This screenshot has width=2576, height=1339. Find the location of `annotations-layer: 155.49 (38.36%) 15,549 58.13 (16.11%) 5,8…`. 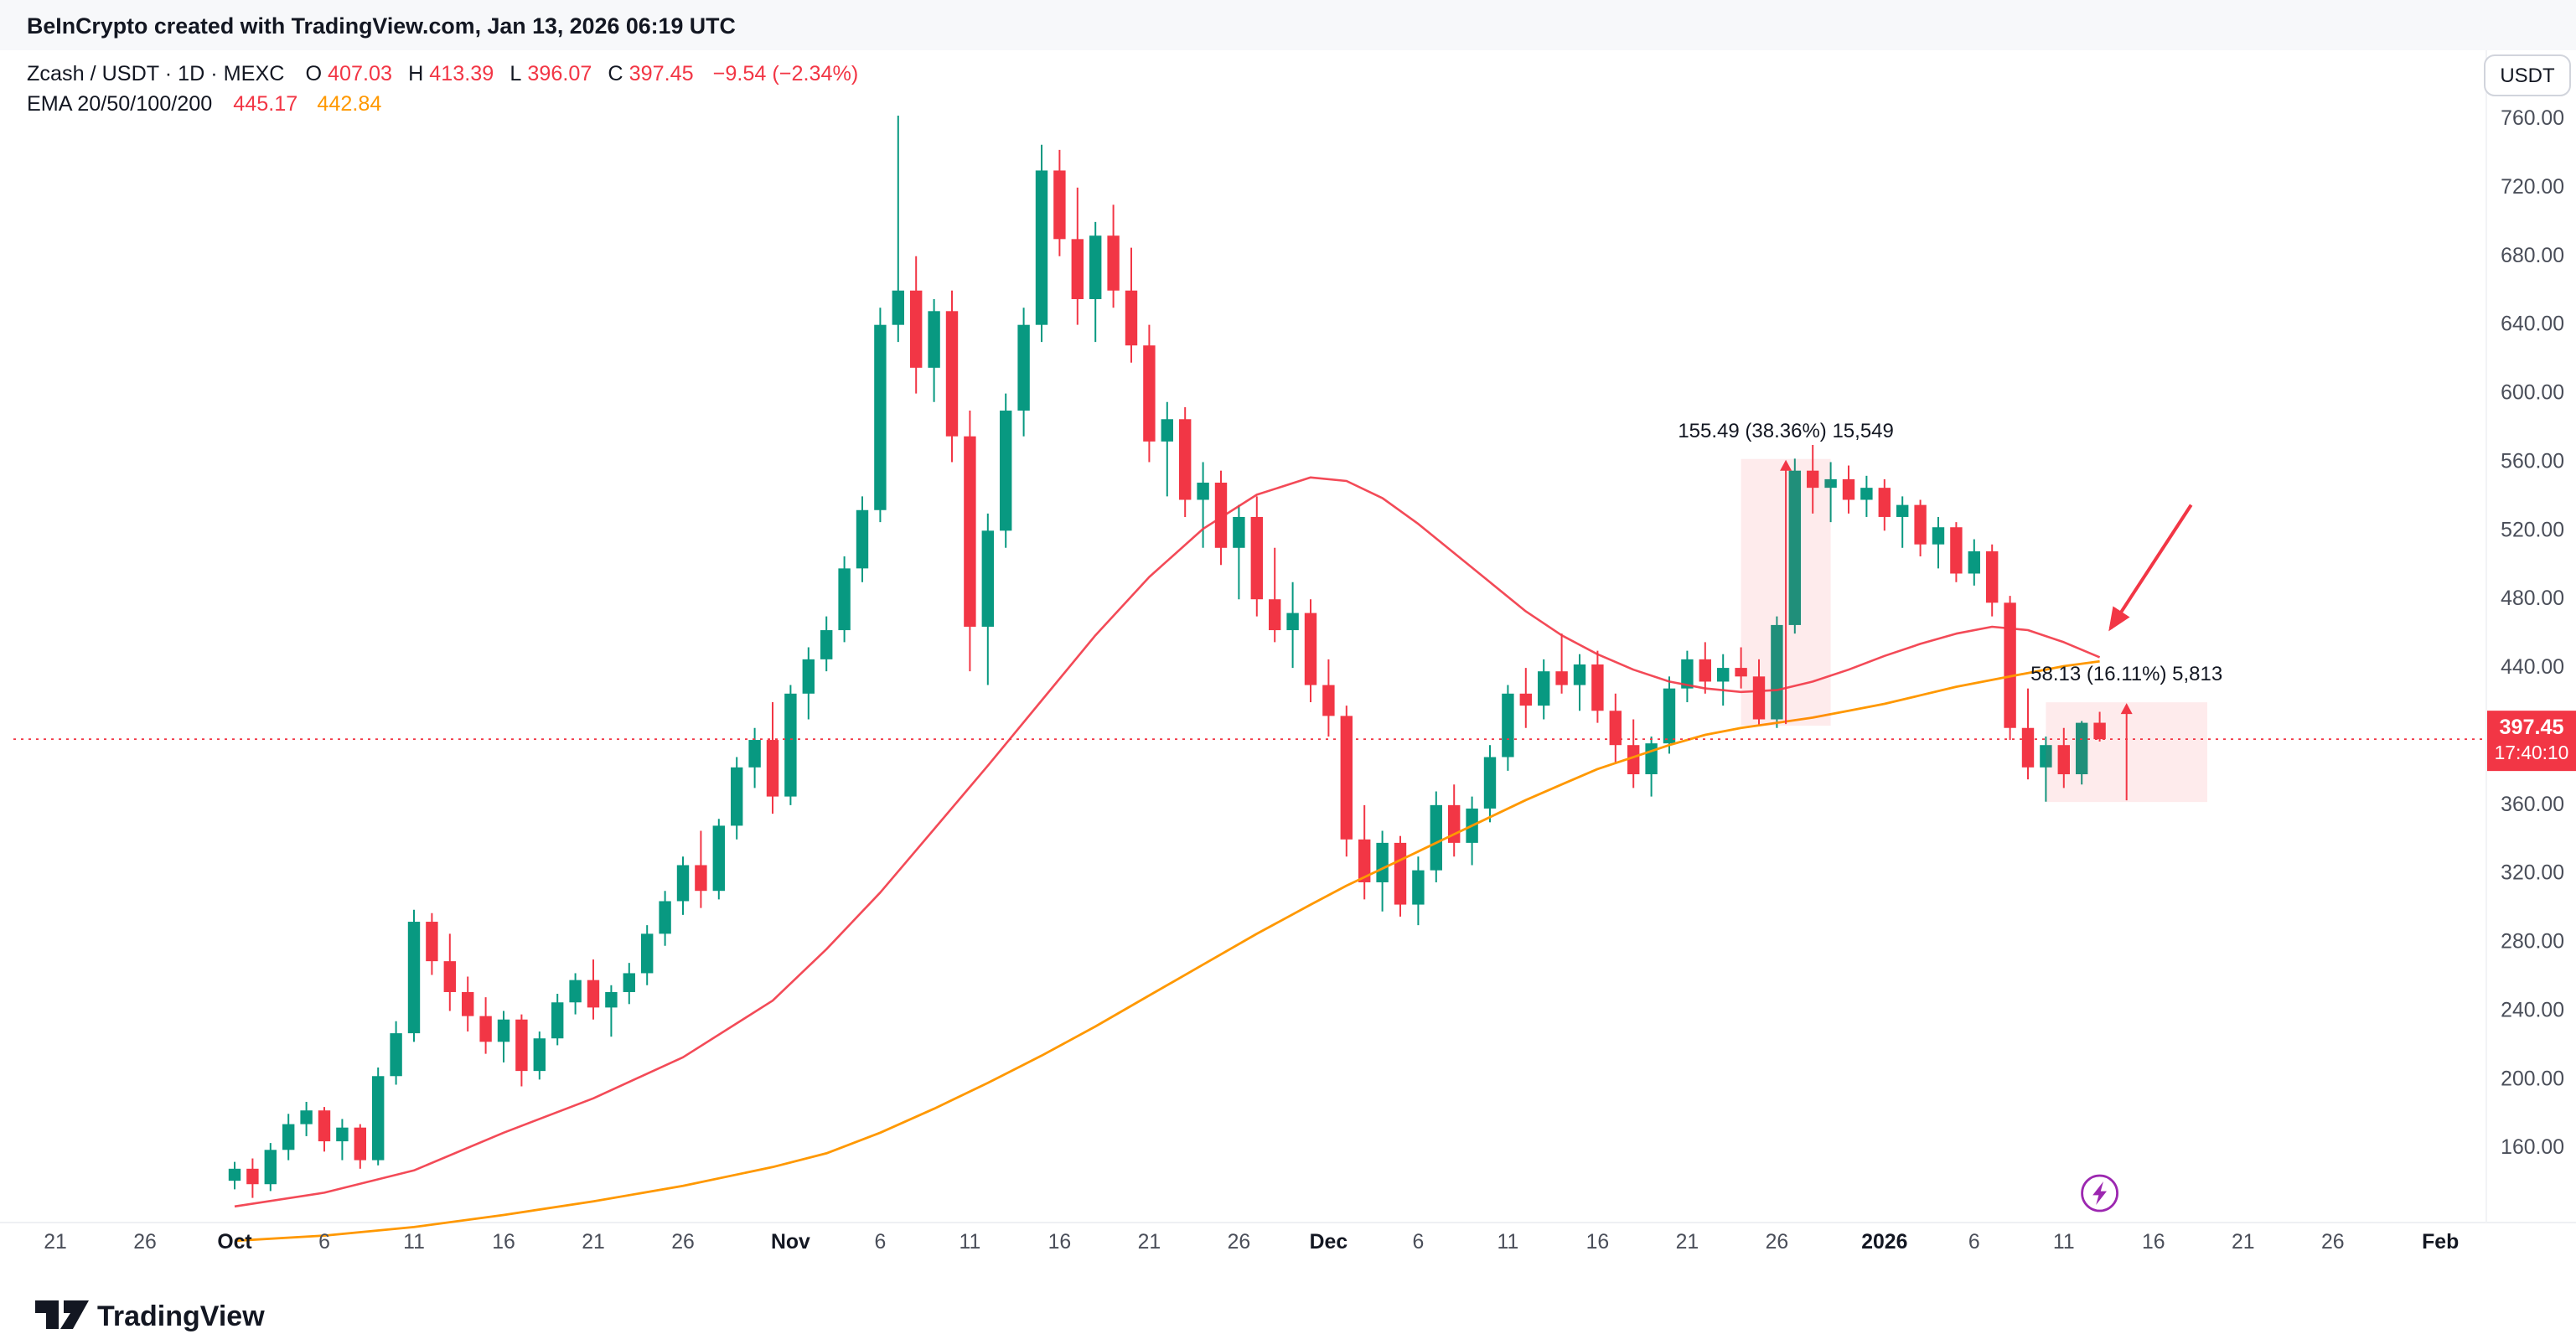

annotations-layer: 155.49 (38.36%) 15,549 58.13 (16.11%) 5,8… is located at coordinates (1950, 816).